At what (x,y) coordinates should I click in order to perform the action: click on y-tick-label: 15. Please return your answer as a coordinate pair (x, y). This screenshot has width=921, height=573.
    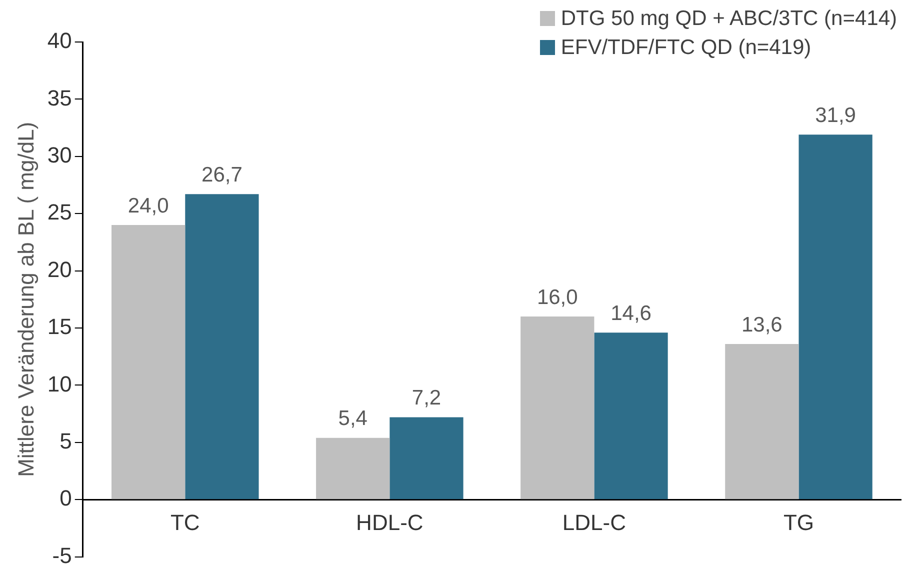
    Looking at the image, I should click on (59, 327).